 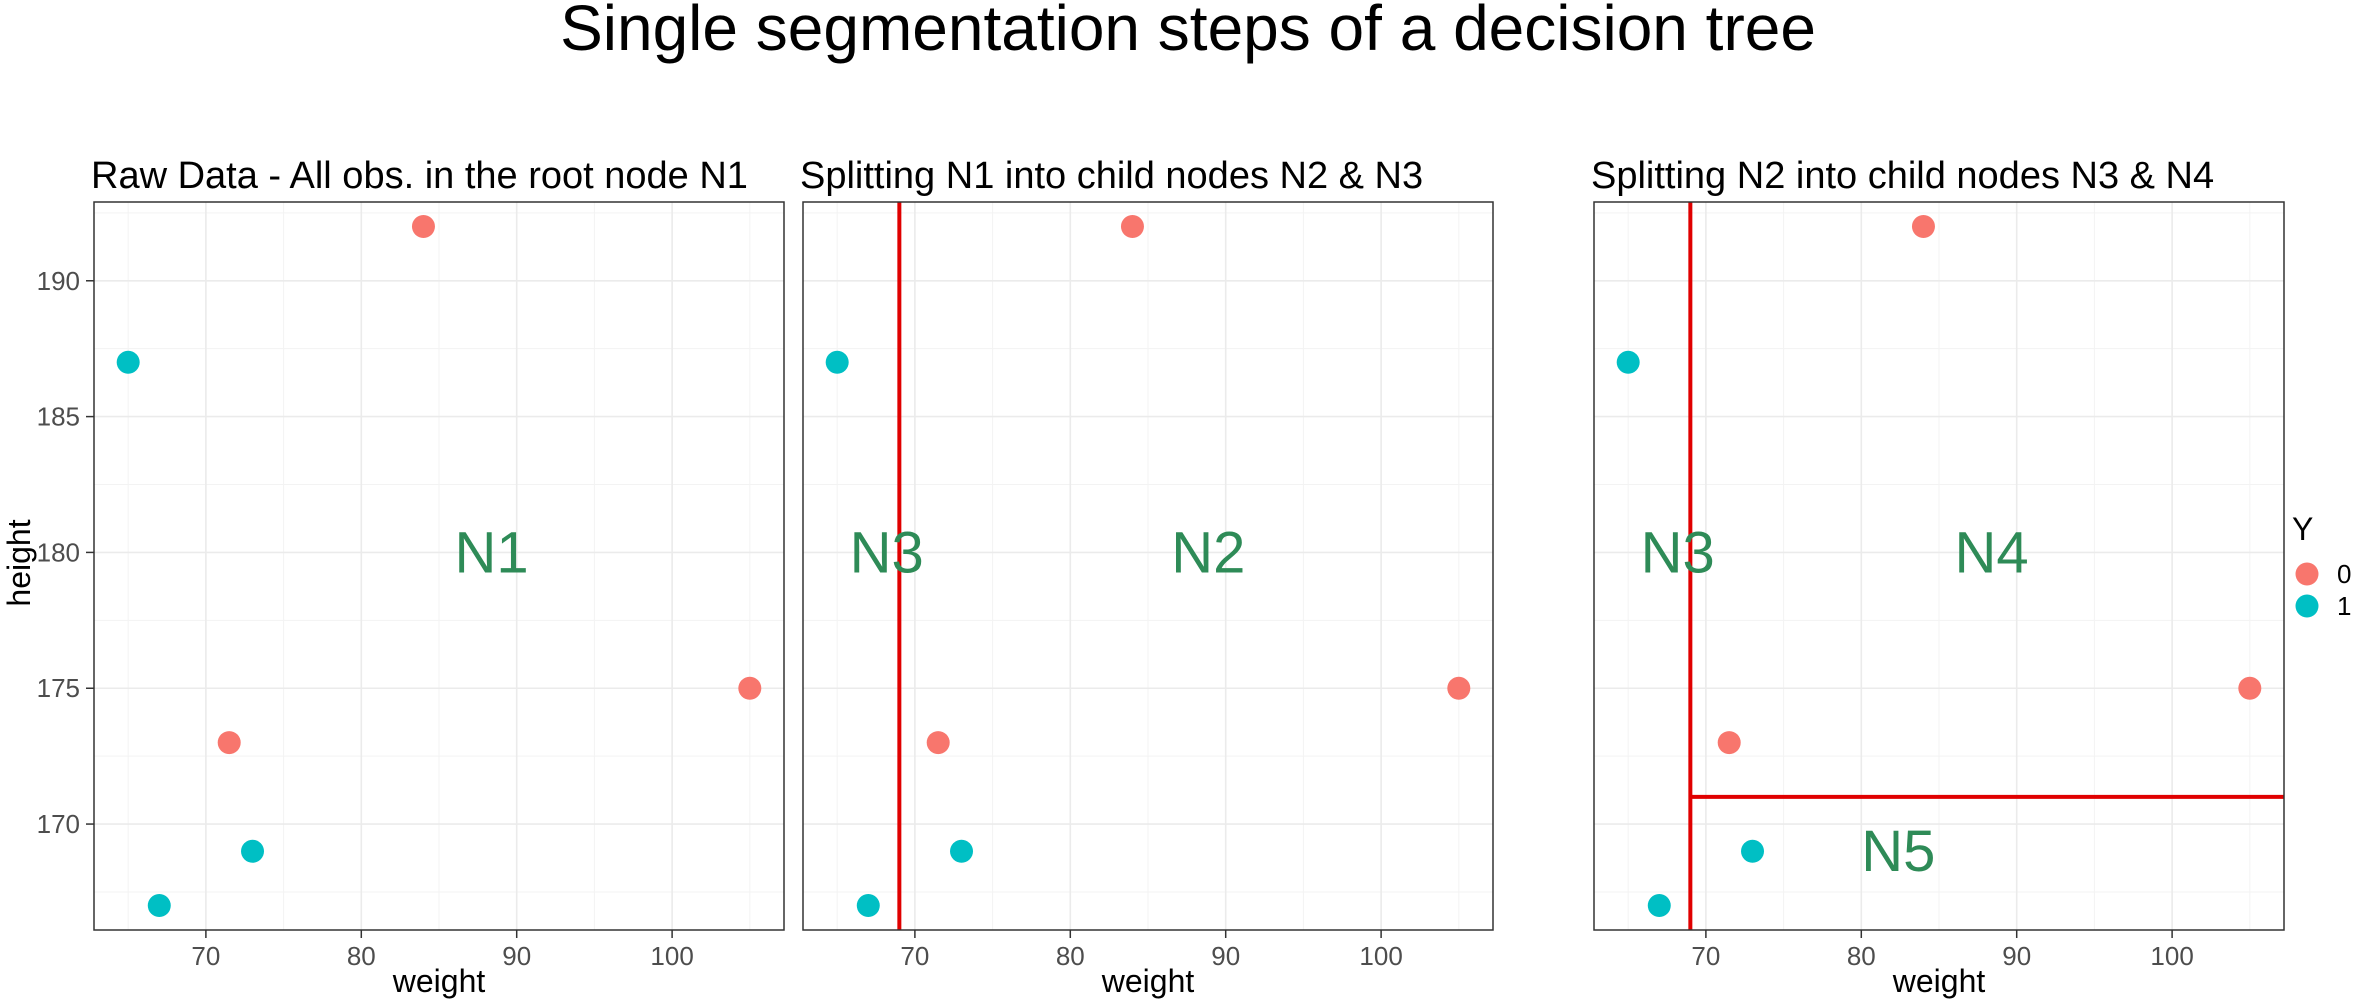 I want to click on y-tick-label: 180, so click(x=58, y=552).